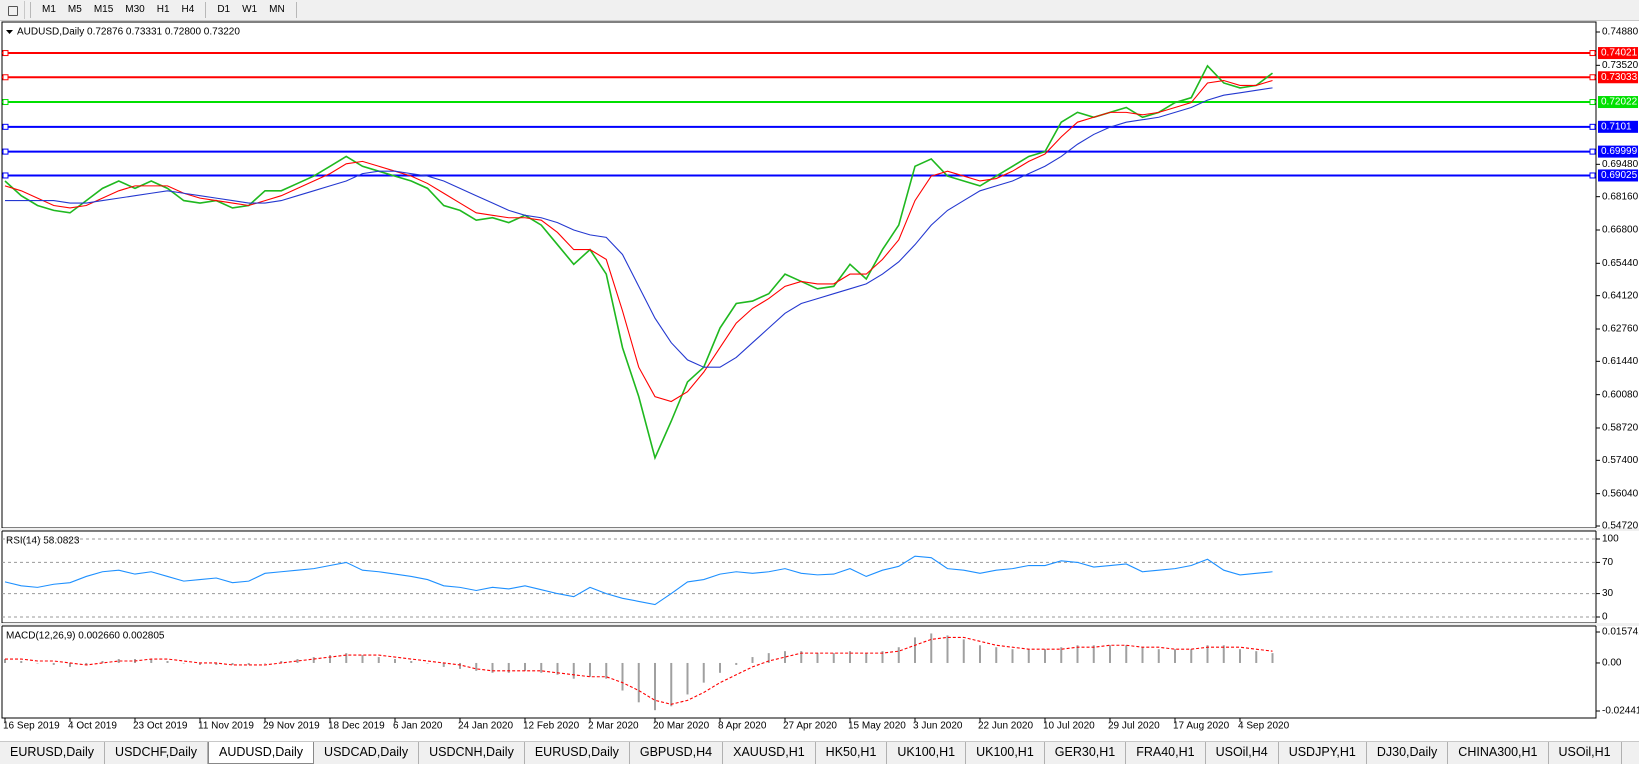 The image size is (1639, 764). I want to click on x-tick-label: 8 Apr 2020, so click(742, 726).